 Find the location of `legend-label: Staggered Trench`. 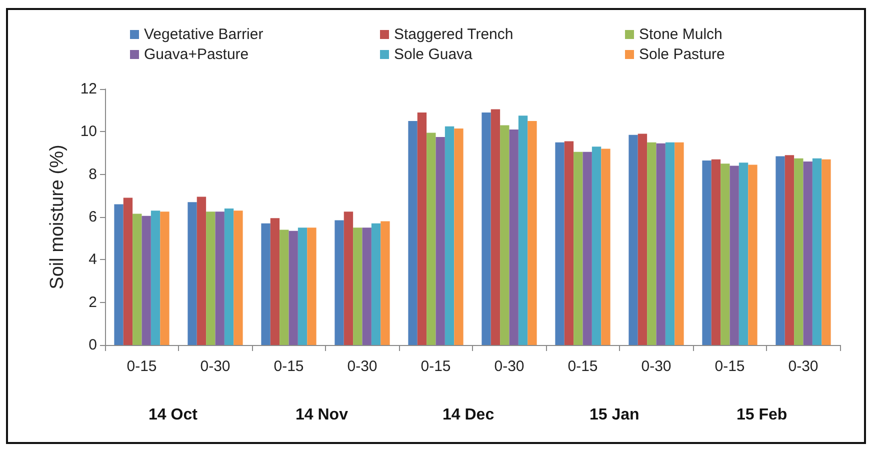

legend-label: Staggered Trench is located at coordinates (454, 34).